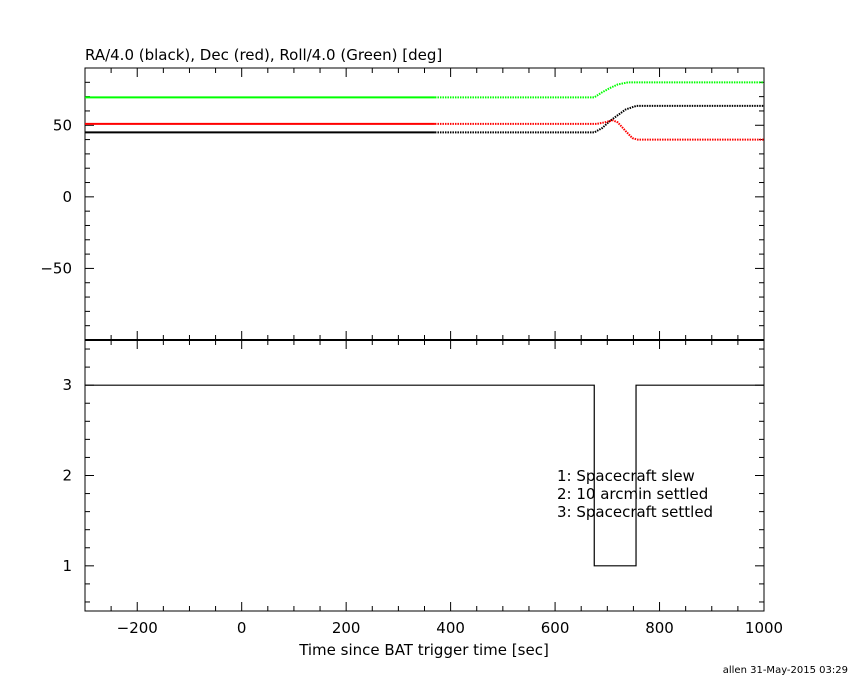 The image size is (850, 680). What do you see at coordinates (632, 494) in the screenshot?
I see `legend-line-2: 2: 10 arcmin settled` at bounding box center [632, 494].